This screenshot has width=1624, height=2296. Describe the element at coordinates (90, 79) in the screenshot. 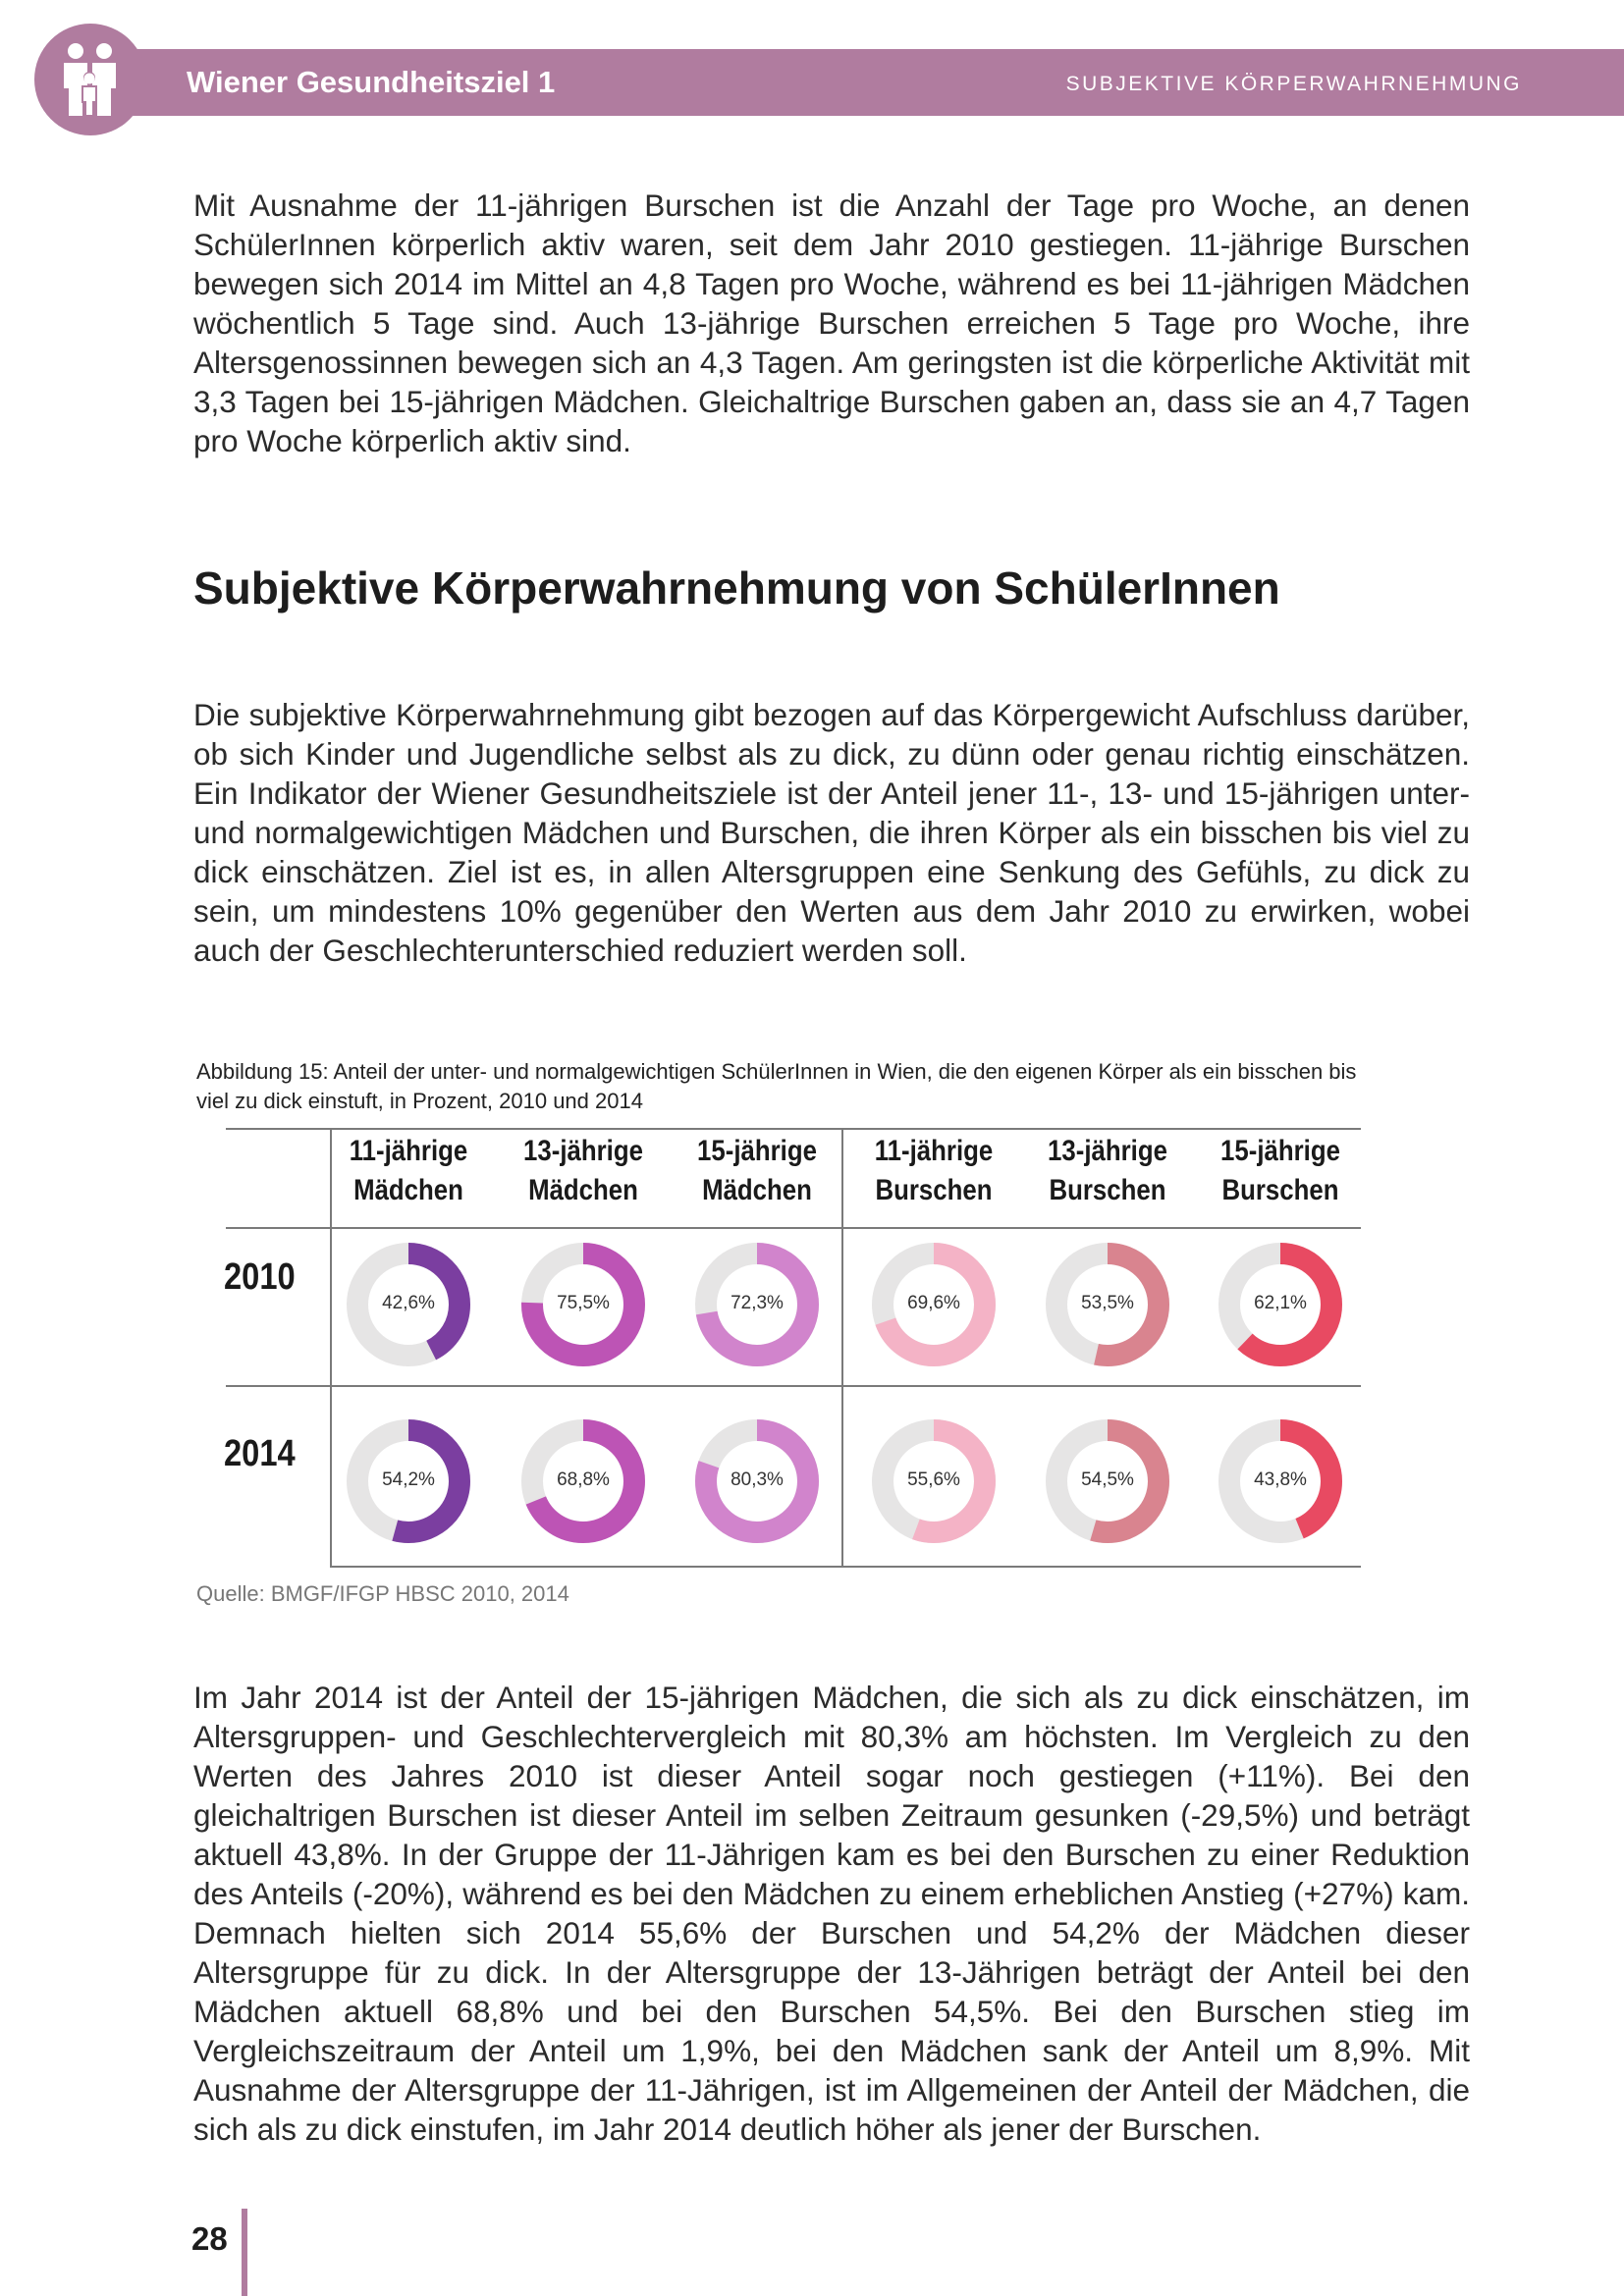

I see `family-icon` at that location.